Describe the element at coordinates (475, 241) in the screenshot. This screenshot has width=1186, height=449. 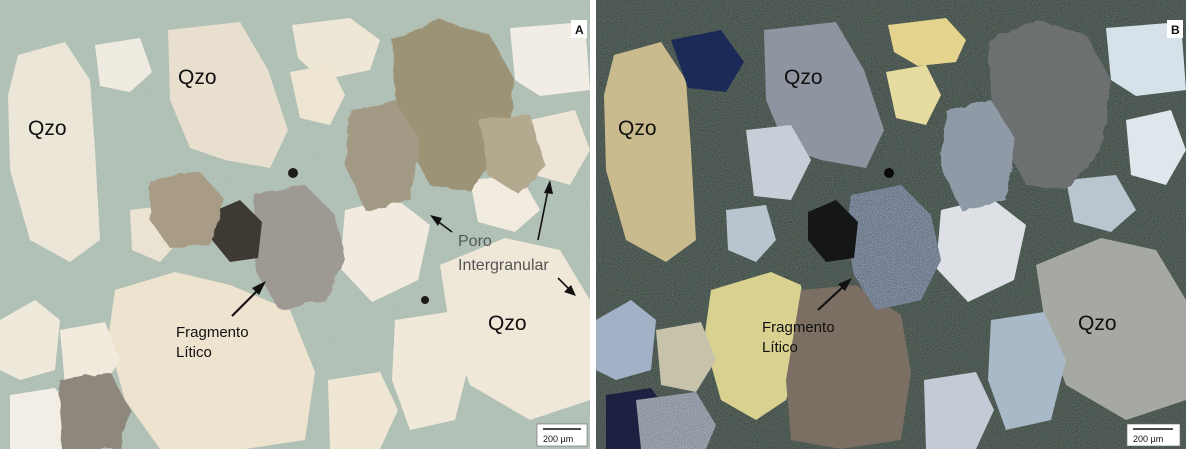
I see `pore-label-line1: Poro` at that location.